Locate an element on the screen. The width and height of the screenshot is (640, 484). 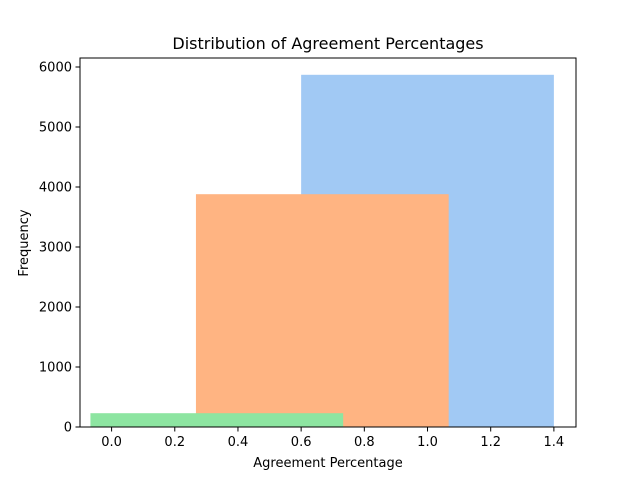
x-tick-label: 0.2 is located at coordinates (174, 442).